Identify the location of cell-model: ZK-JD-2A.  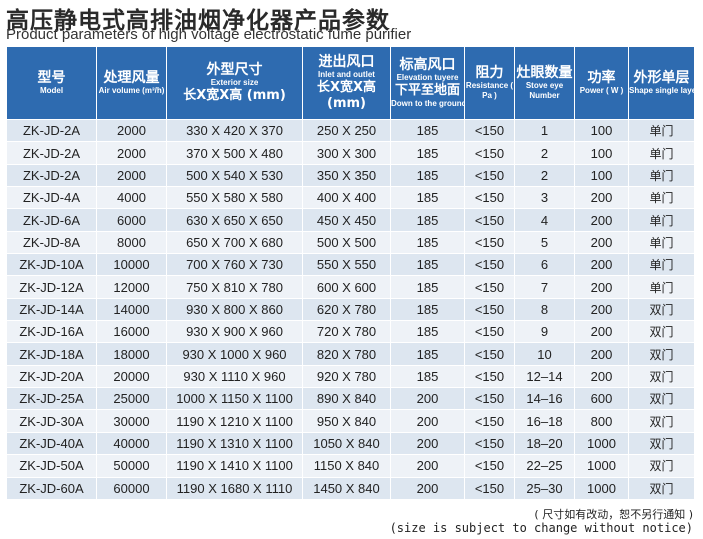
(51, 153).